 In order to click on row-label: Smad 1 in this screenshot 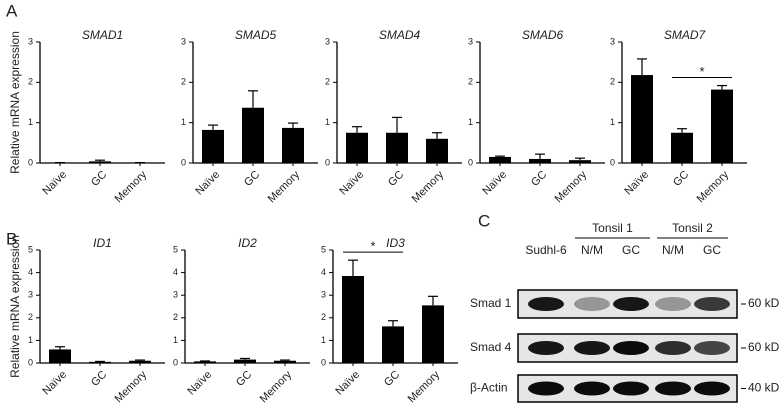, I will do `click(491, 303)`.